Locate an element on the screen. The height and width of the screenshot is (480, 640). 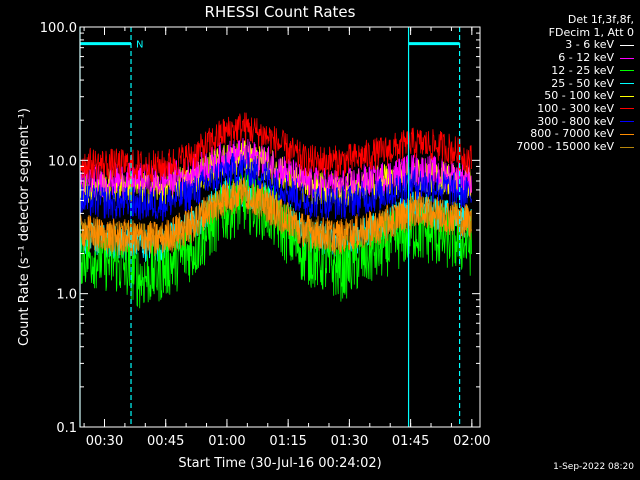
x-axis-label: Start Time (30-Jul-16 00:24:02) is located at coordinates (279, 463).